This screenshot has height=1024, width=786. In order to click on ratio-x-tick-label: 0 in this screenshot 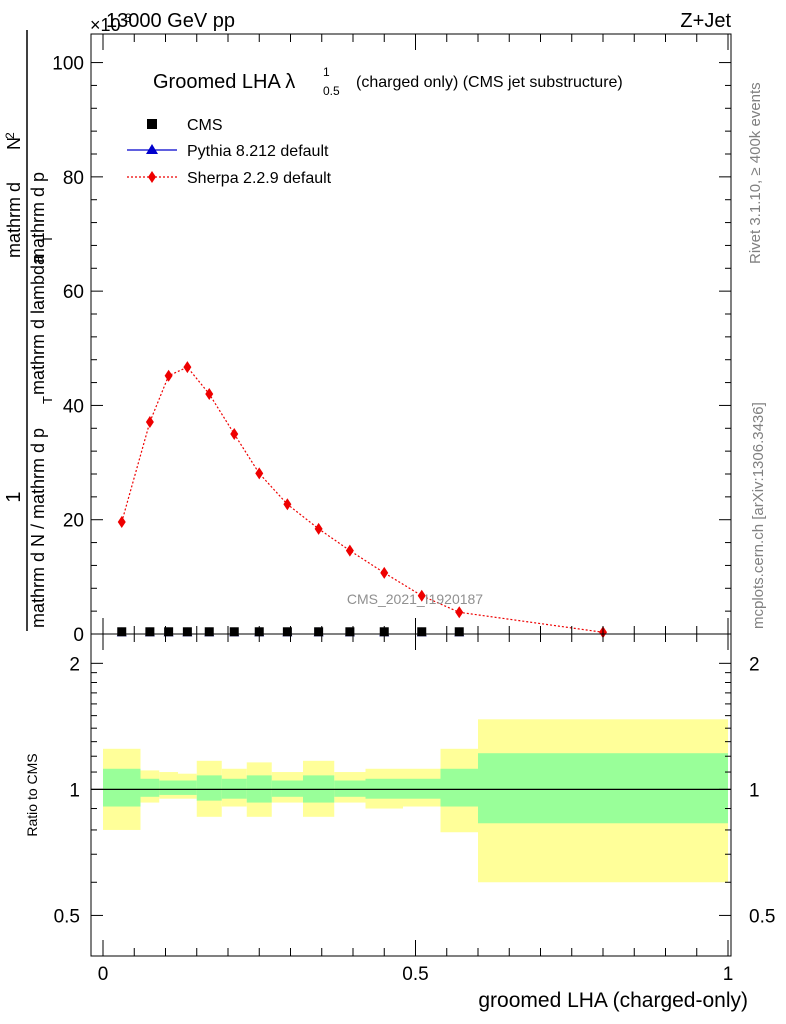, I will do `click(103, 974)`.